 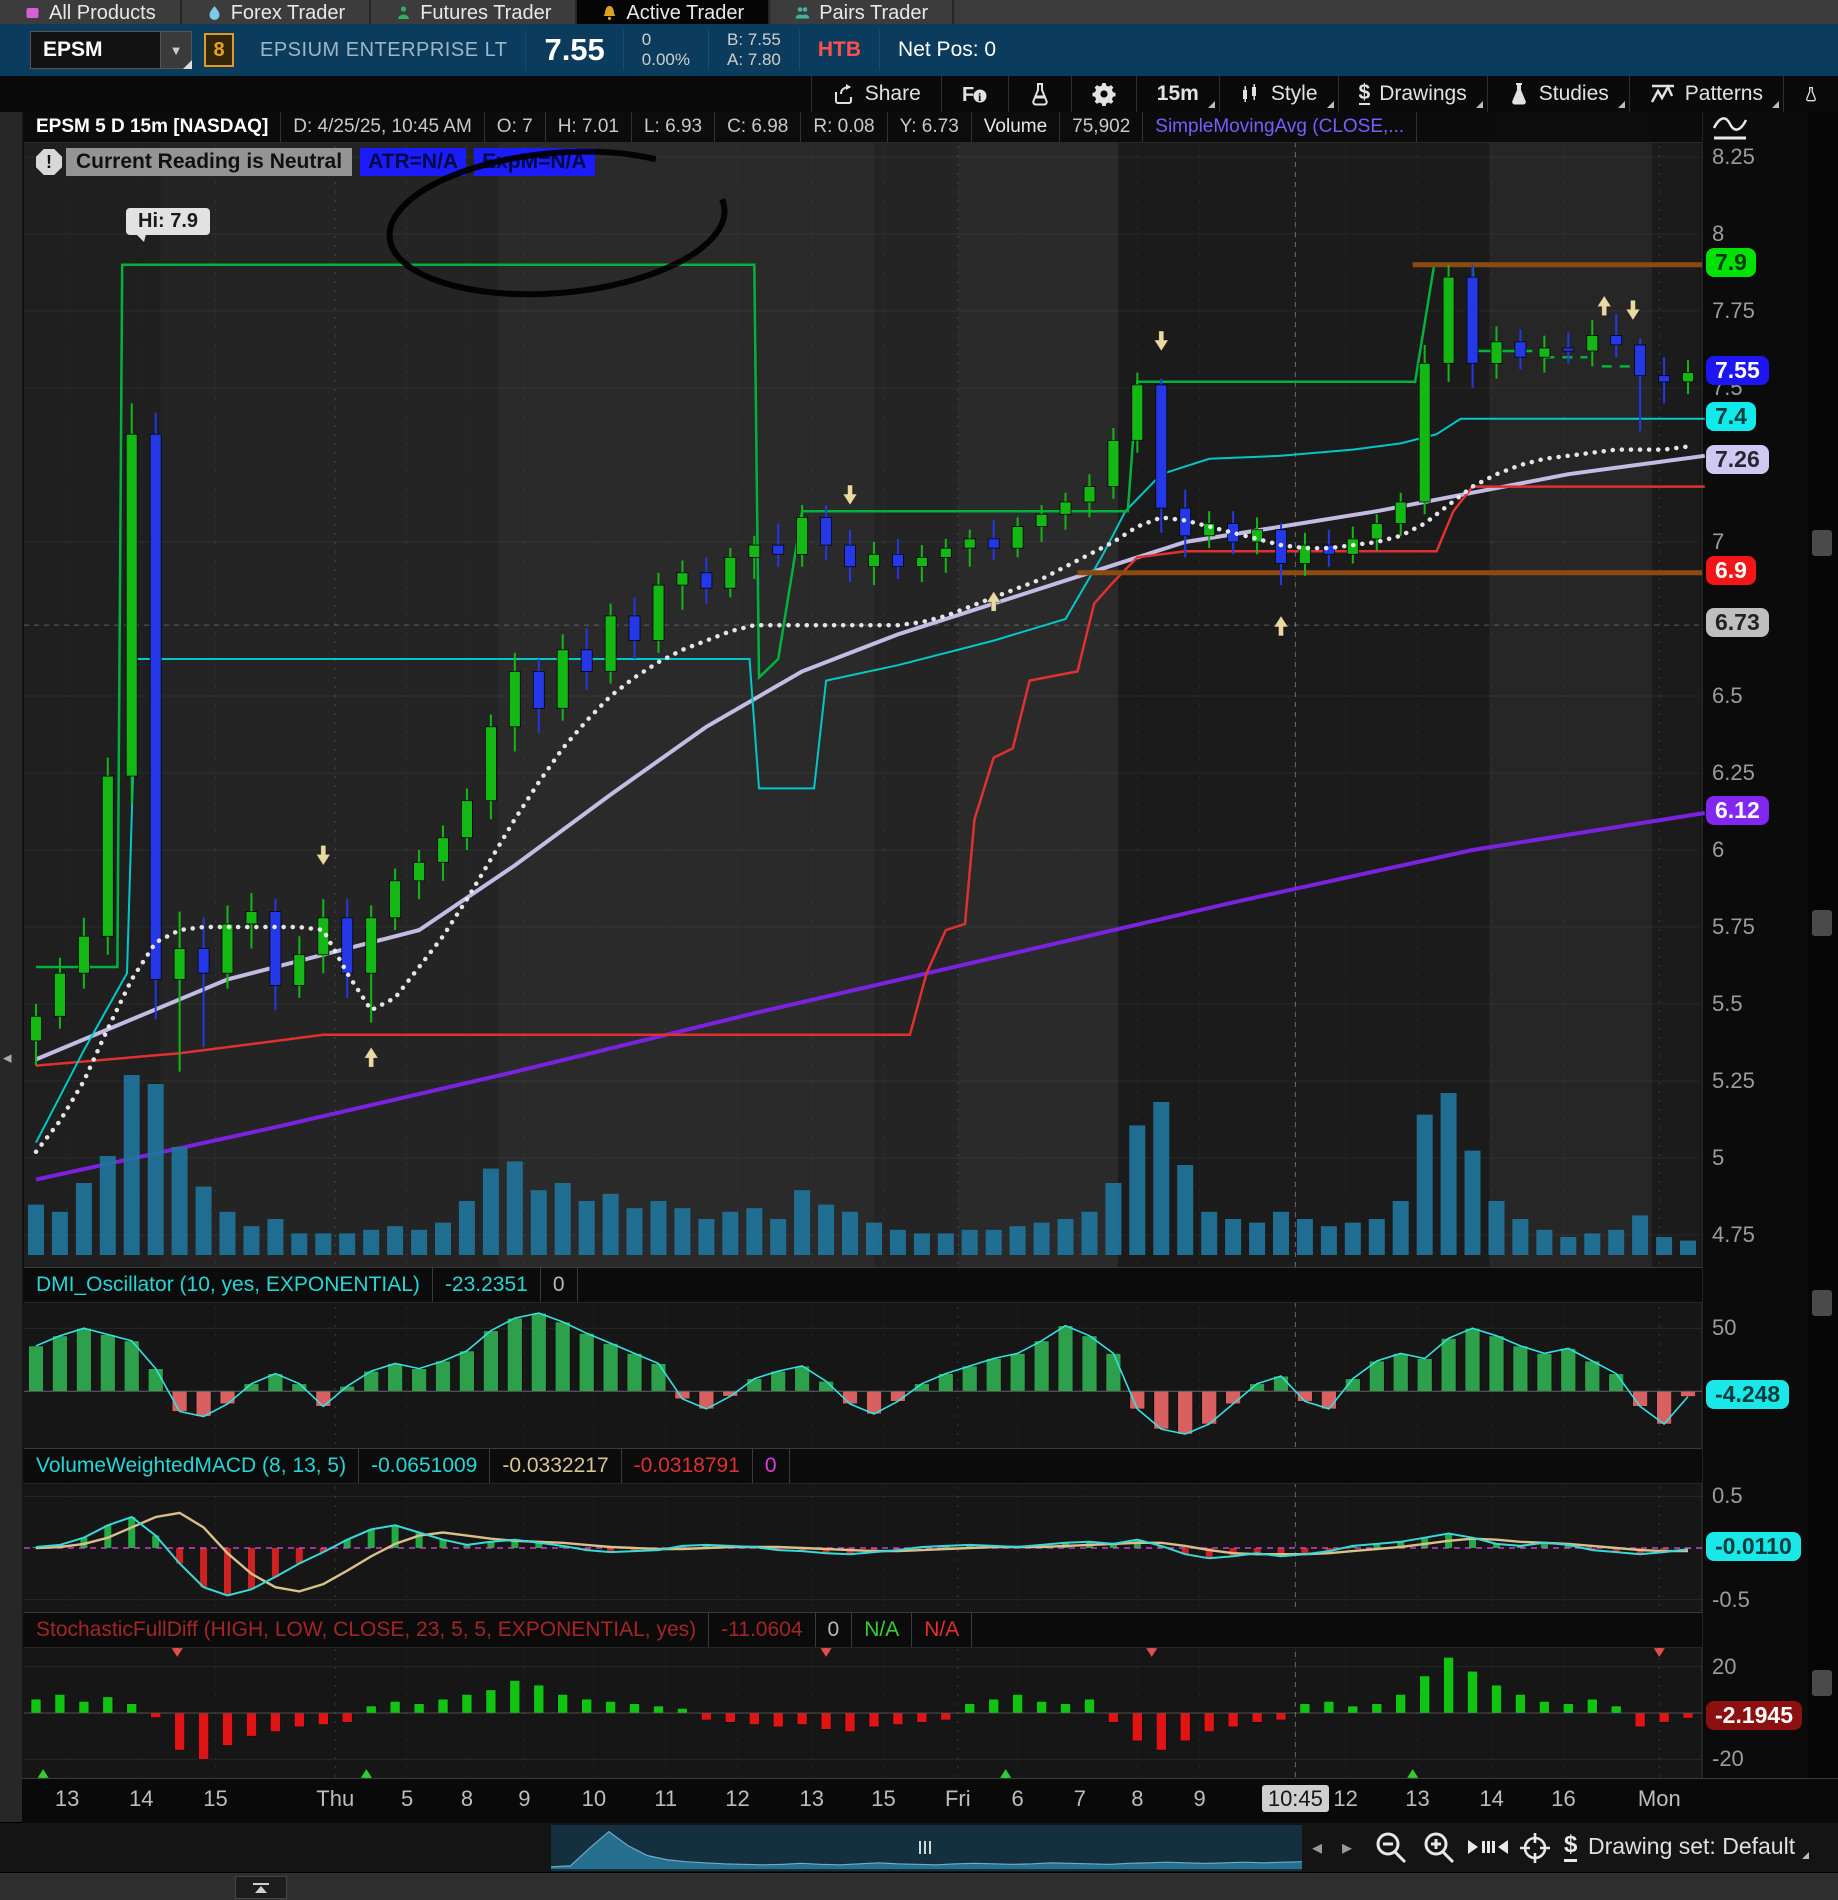 I want to click on tray-arrow-icon, so click(x=261, y=1889).